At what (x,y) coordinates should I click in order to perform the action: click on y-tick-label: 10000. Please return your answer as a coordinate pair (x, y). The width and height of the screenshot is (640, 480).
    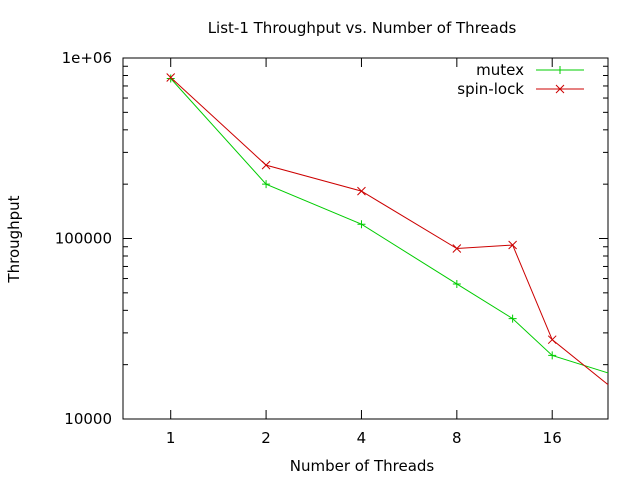
    Looking at the image, I should click on (88, 419).